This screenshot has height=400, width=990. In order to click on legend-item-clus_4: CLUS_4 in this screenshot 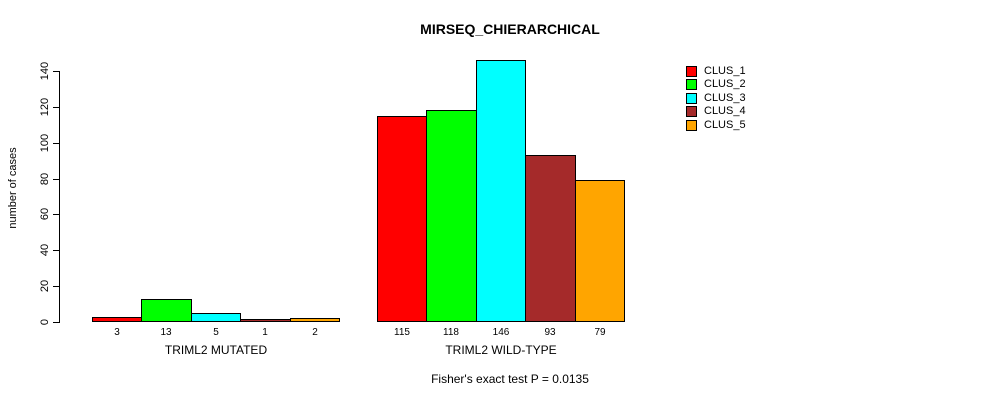, I will do `click(716, 111)`.